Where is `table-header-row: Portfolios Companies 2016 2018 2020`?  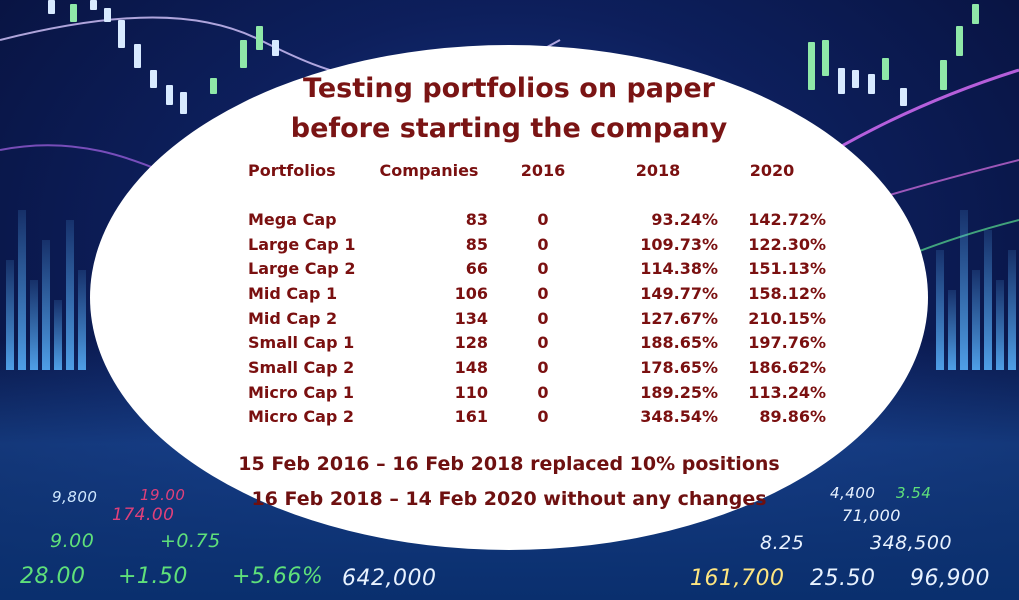 table-header-row: Portfolios Companies 2016 2018 2020 is located at coordinates (537, 177).